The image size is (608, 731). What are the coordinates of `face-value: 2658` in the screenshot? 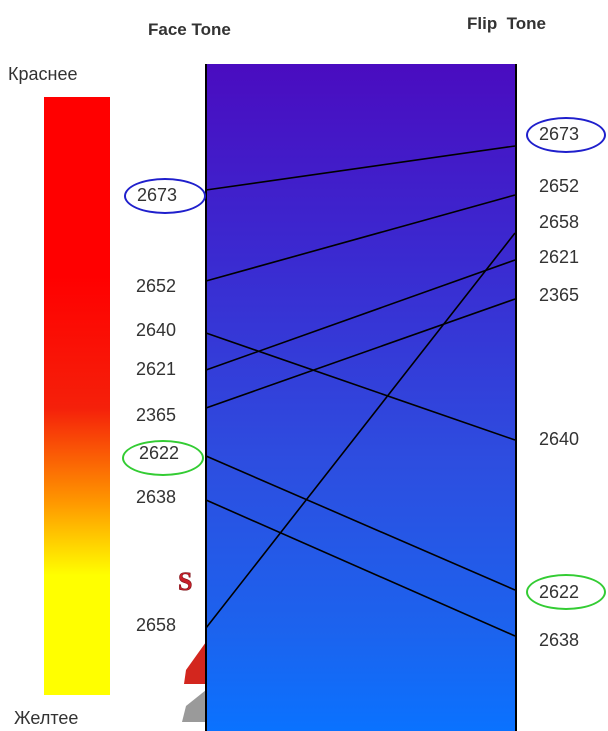 It's located at (156, 625).